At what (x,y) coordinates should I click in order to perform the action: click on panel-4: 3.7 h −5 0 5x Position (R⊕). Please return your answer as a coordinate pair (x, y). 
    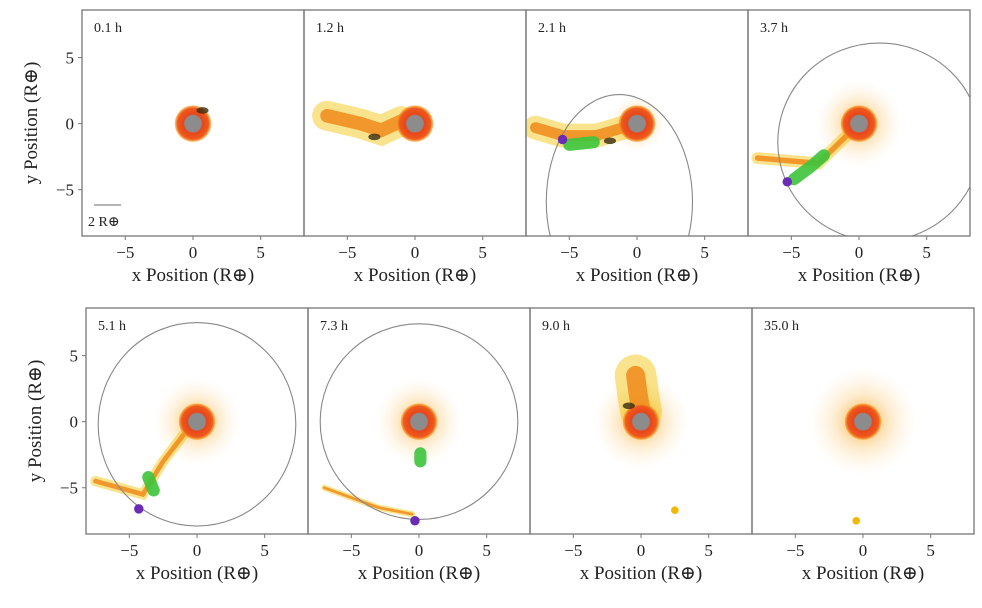
    Looking at the image, I should click on (859, 147).